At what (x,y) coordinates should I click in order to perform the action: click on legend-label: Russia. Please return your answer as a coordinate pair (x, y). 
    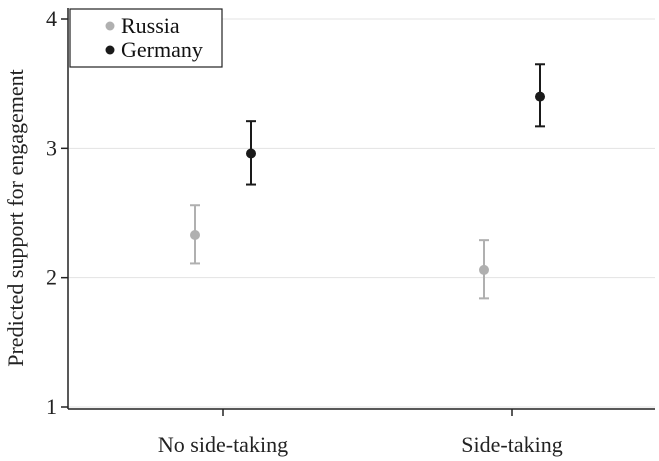
    Looking at the image, I should click on (150, 25).